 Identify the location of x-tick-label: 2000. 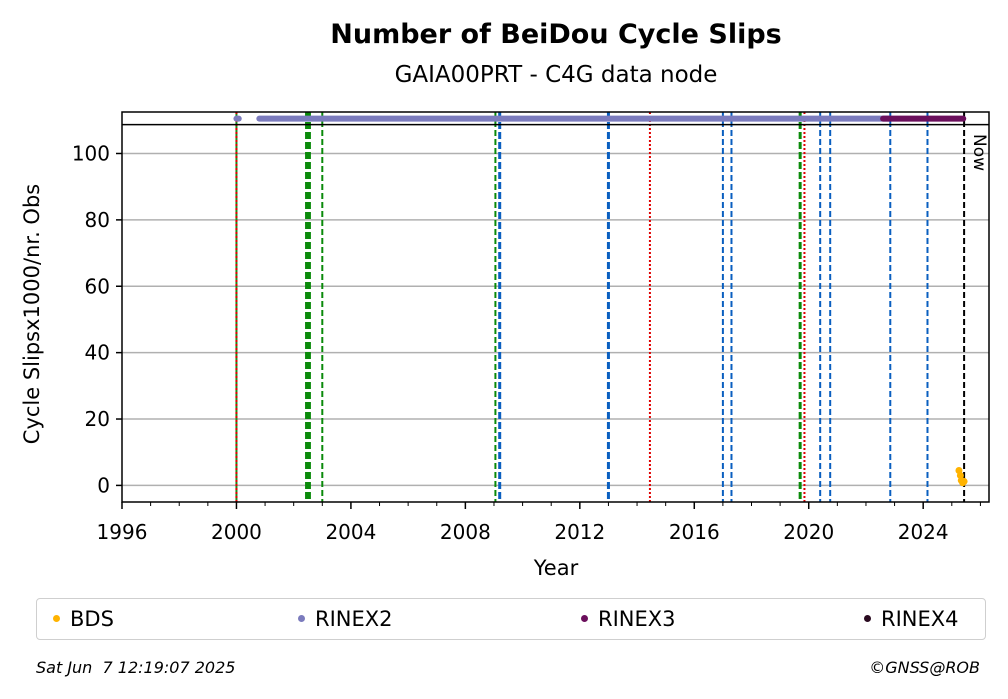
(236, 532).